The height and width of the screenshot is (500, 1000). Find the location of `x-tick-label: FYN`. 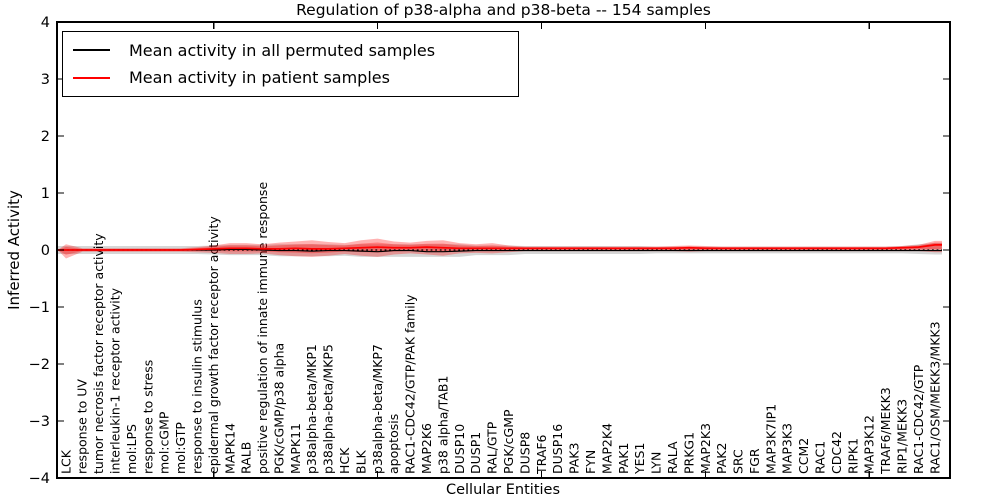

x-tick-label: FYN is located at coordinates (590, 462).